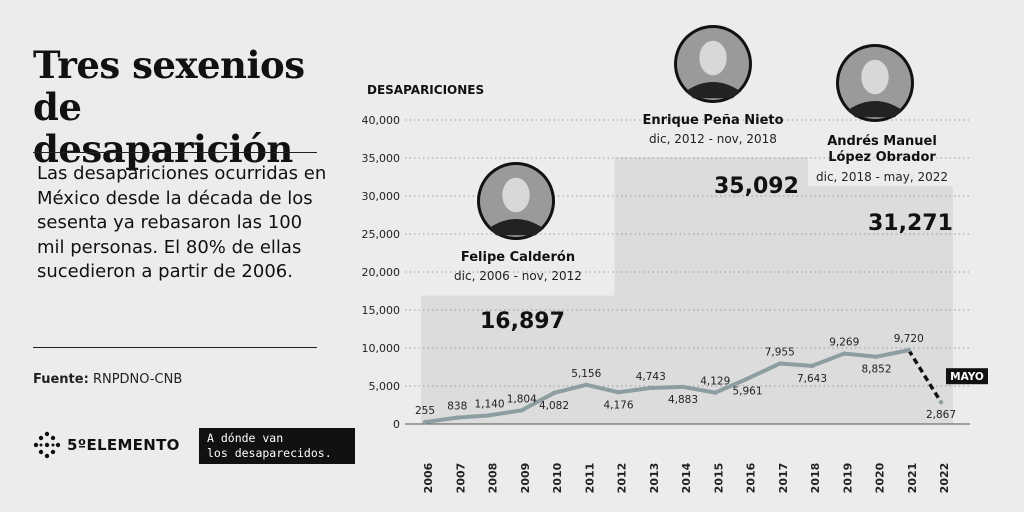 This screenshot has width=1024, height=512. Describe the element at coordinates (522, 321) in the screenshot. I see `presidency-total-1: 16,897` at that location.